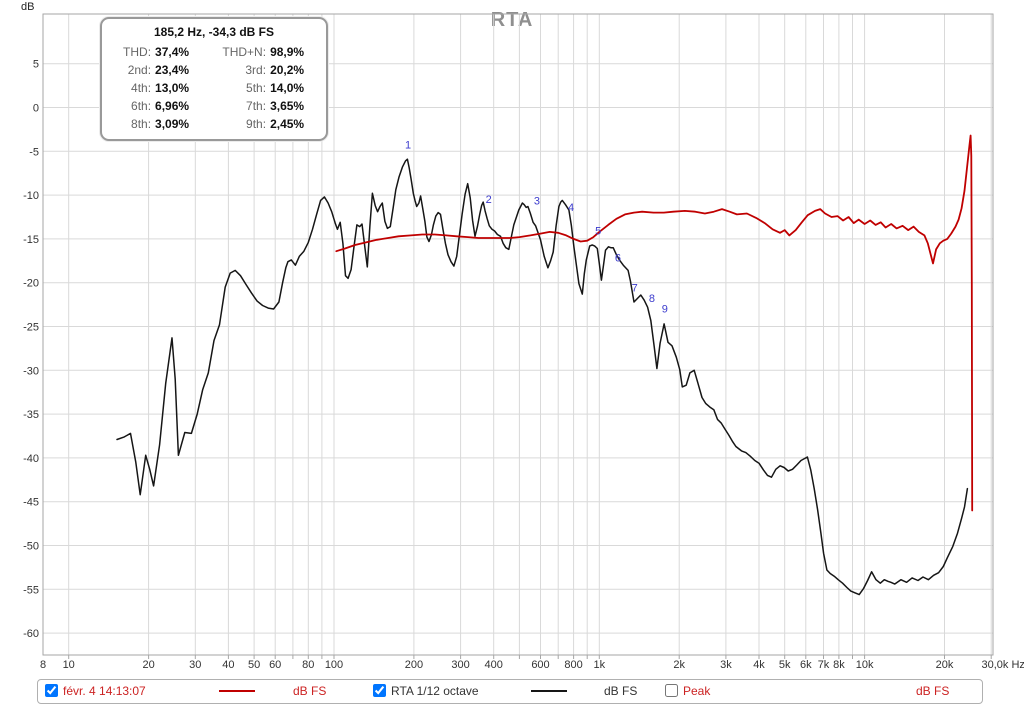 This screenshot has height=707, width=1024. What do you see at coordinates (31, 503) in the screenshot?
I see `y-tick-label: -45` at bounding box center [31, 503].